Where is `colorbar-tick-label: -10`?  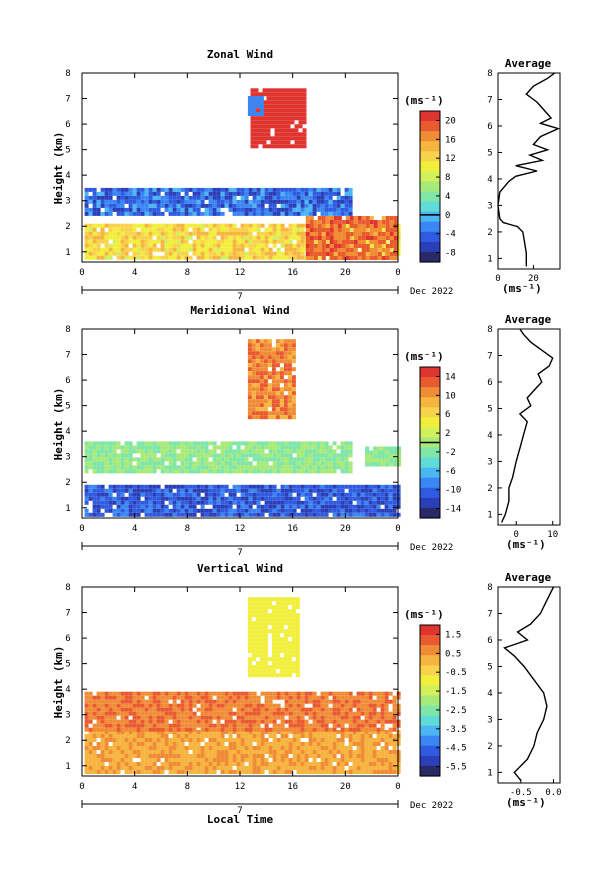
colorbar-tick-label: -10 is located at coordinates (453, 491).